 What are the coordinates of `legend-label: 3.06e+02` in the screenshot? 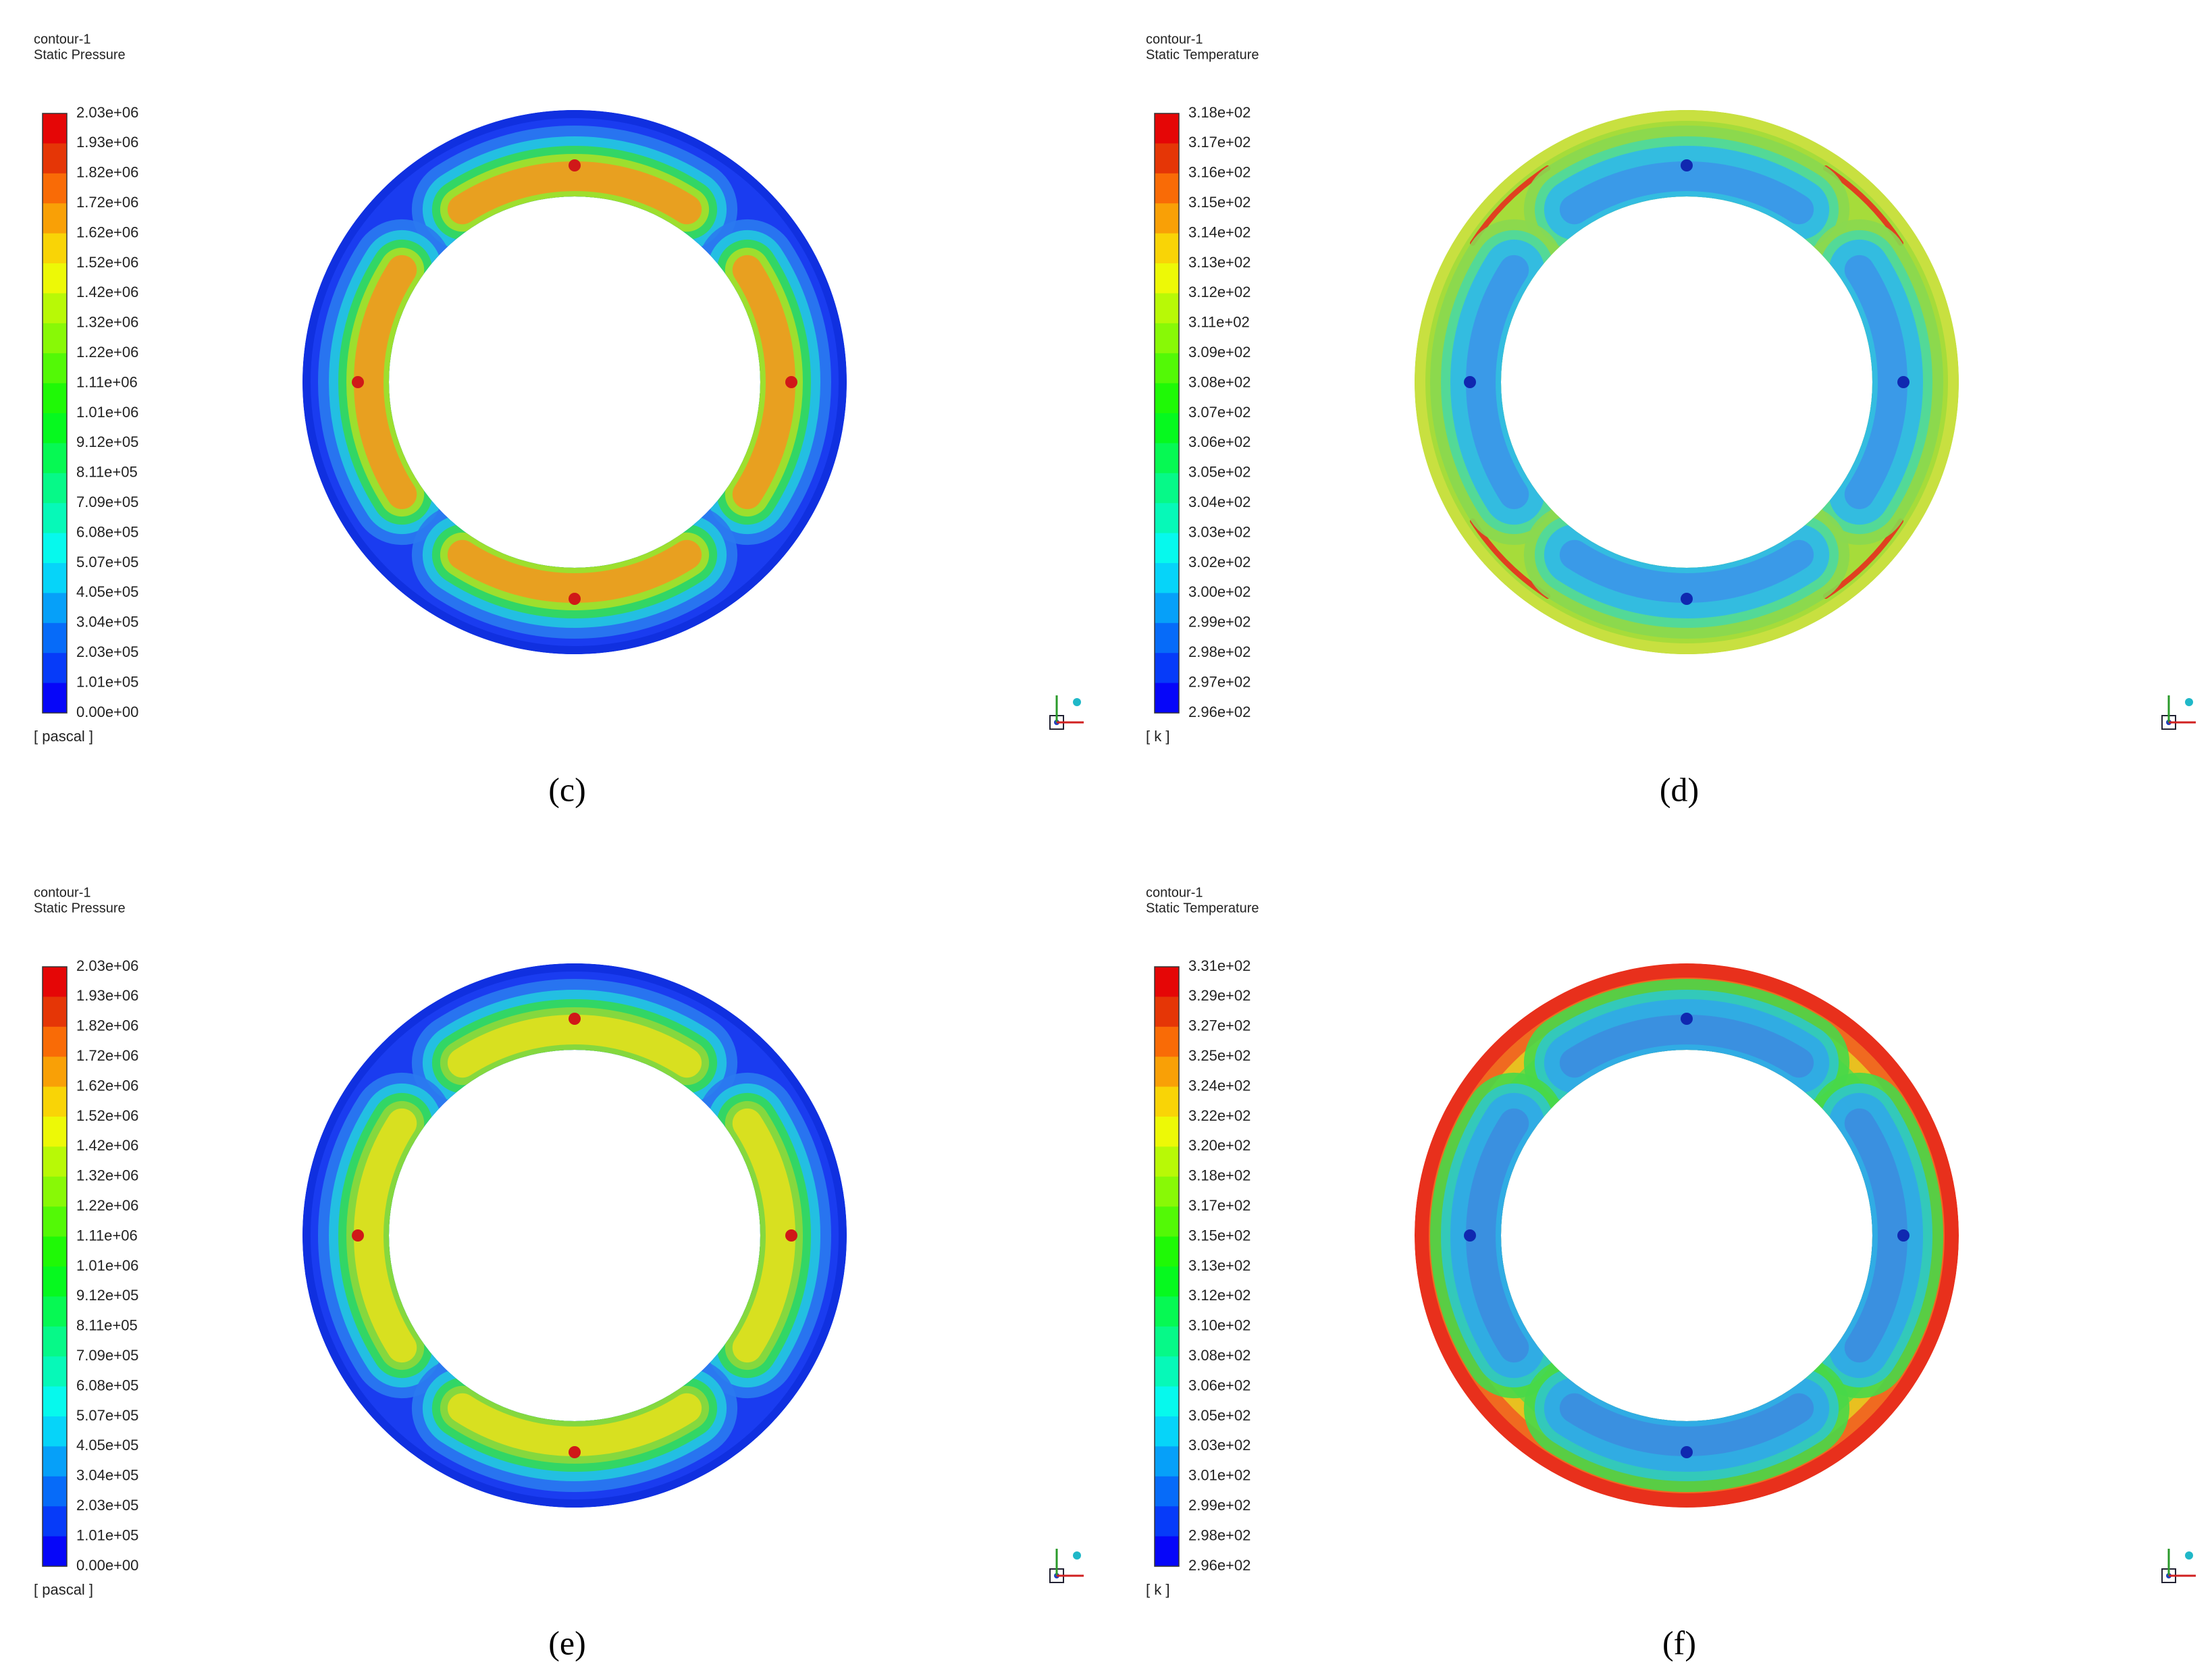 It's located at (1219, 441).